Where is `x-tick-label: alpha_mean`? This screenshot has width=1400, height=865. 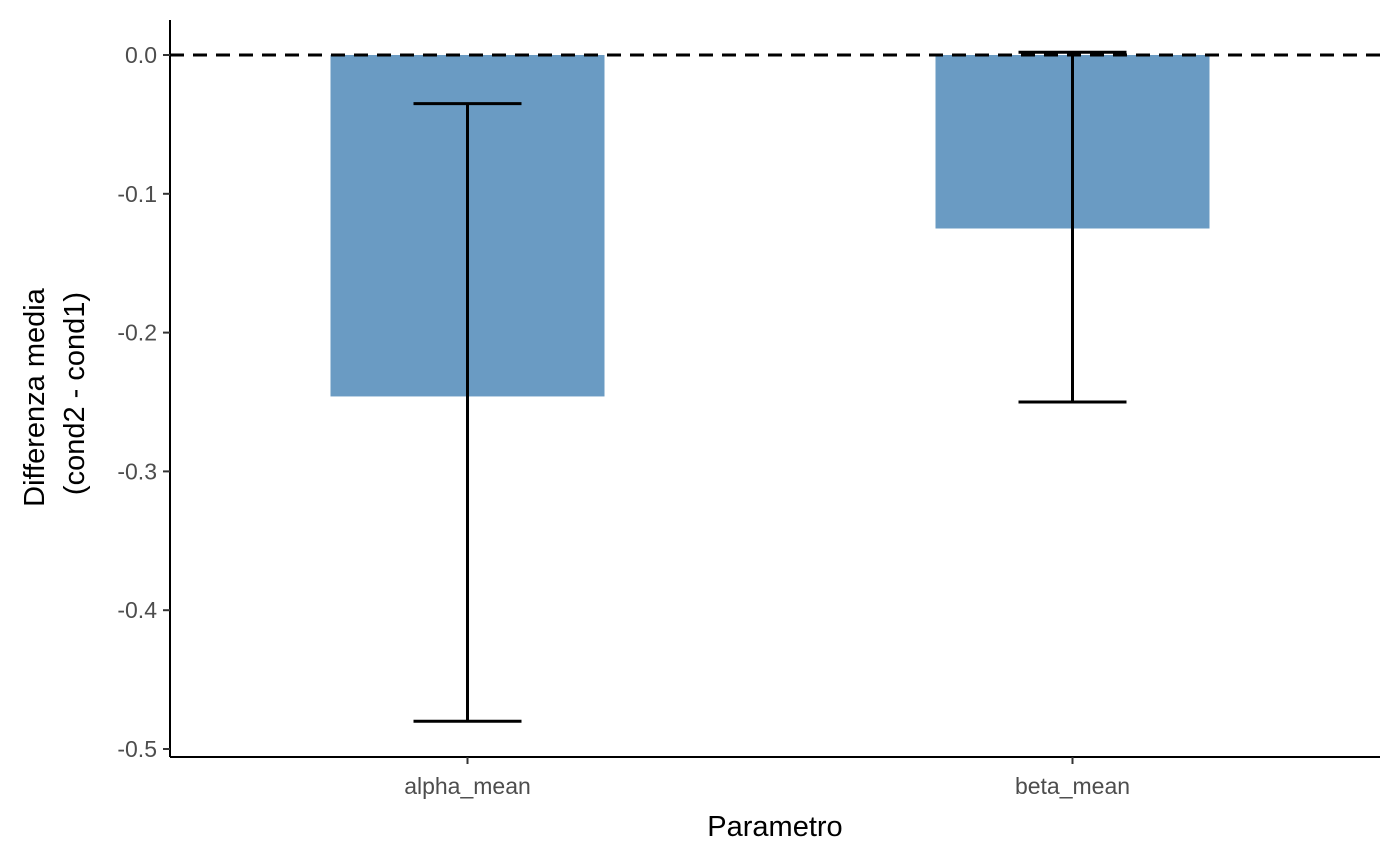
x-tick-label: alpha_mean is located at coordinates (467, 786).